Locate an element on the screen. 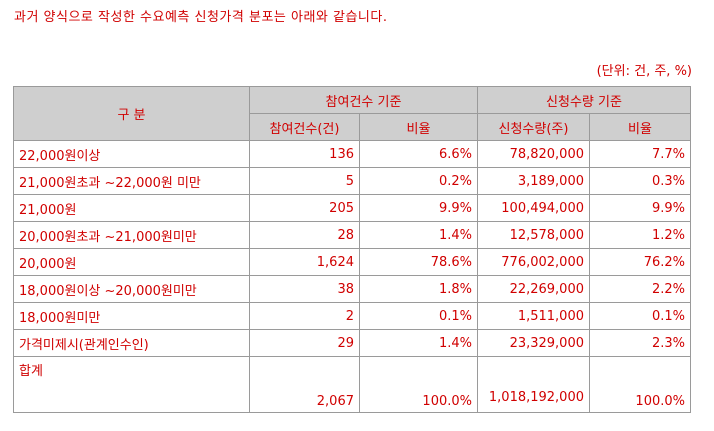 The width and height of the screenshot is (714, 431). row-qty: 776,002,000 is located at coordinates (533, 262).